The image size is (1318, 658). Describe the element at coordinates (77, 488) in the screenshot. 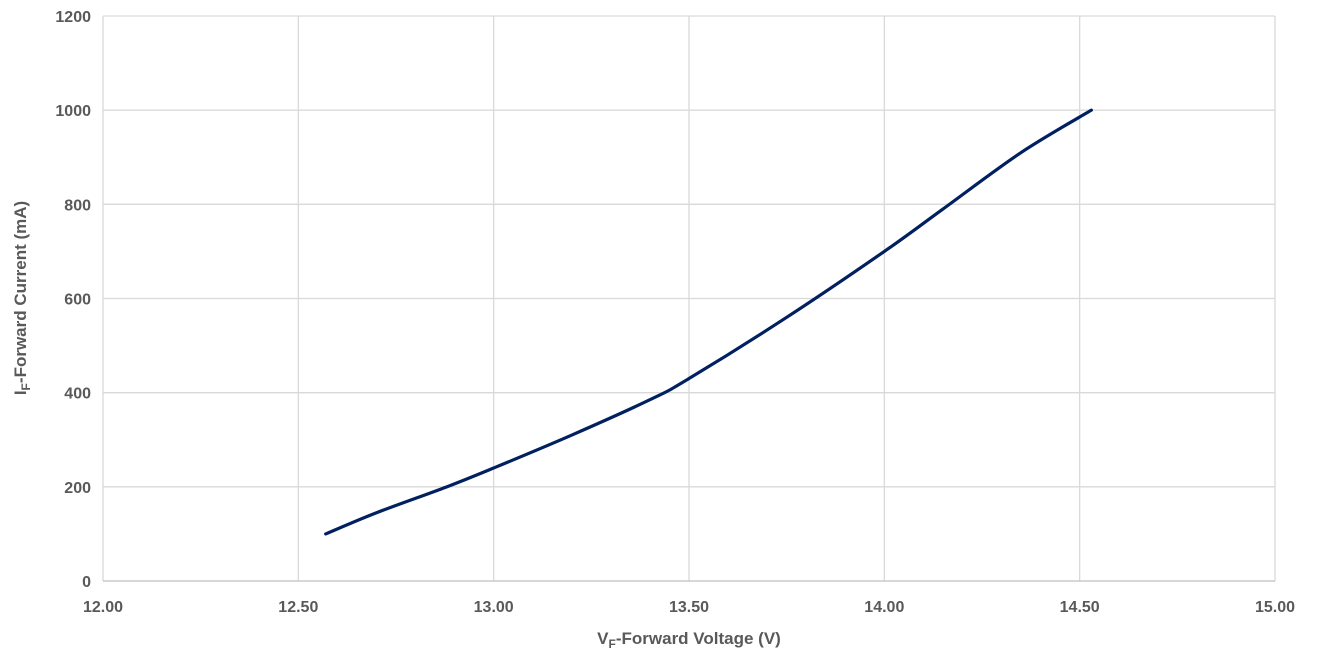

I see `y-tick-label: 200` at that location.